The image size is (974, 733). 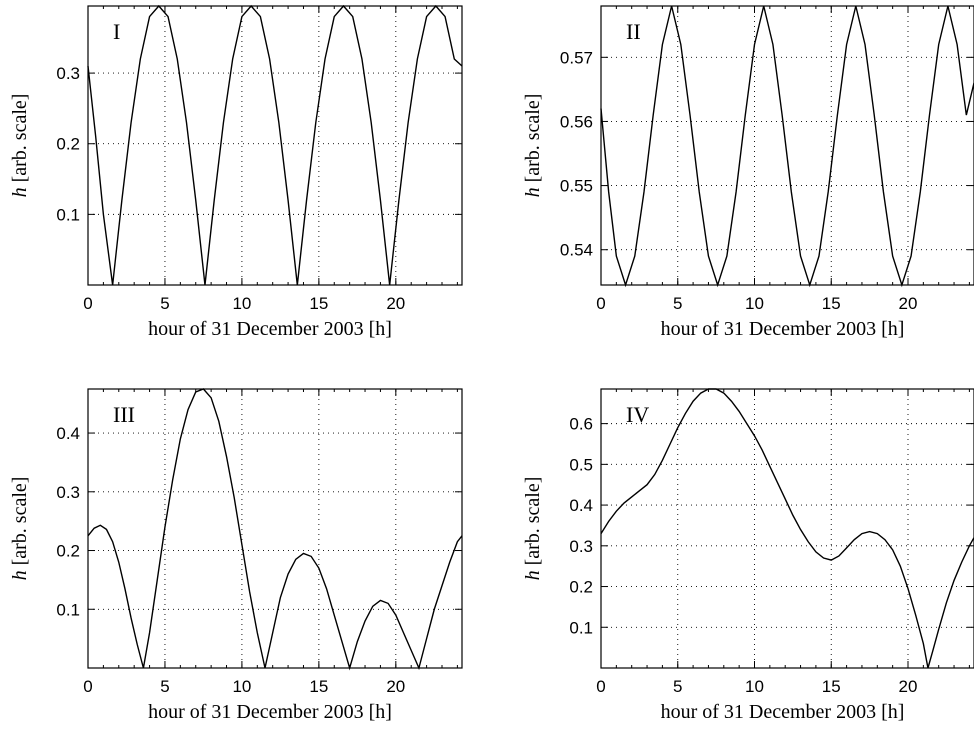 What do you see at coordinates (576, 186) in the screenshot?
I see `y-tick-label: 0.55` at bounding box center [576, 186].